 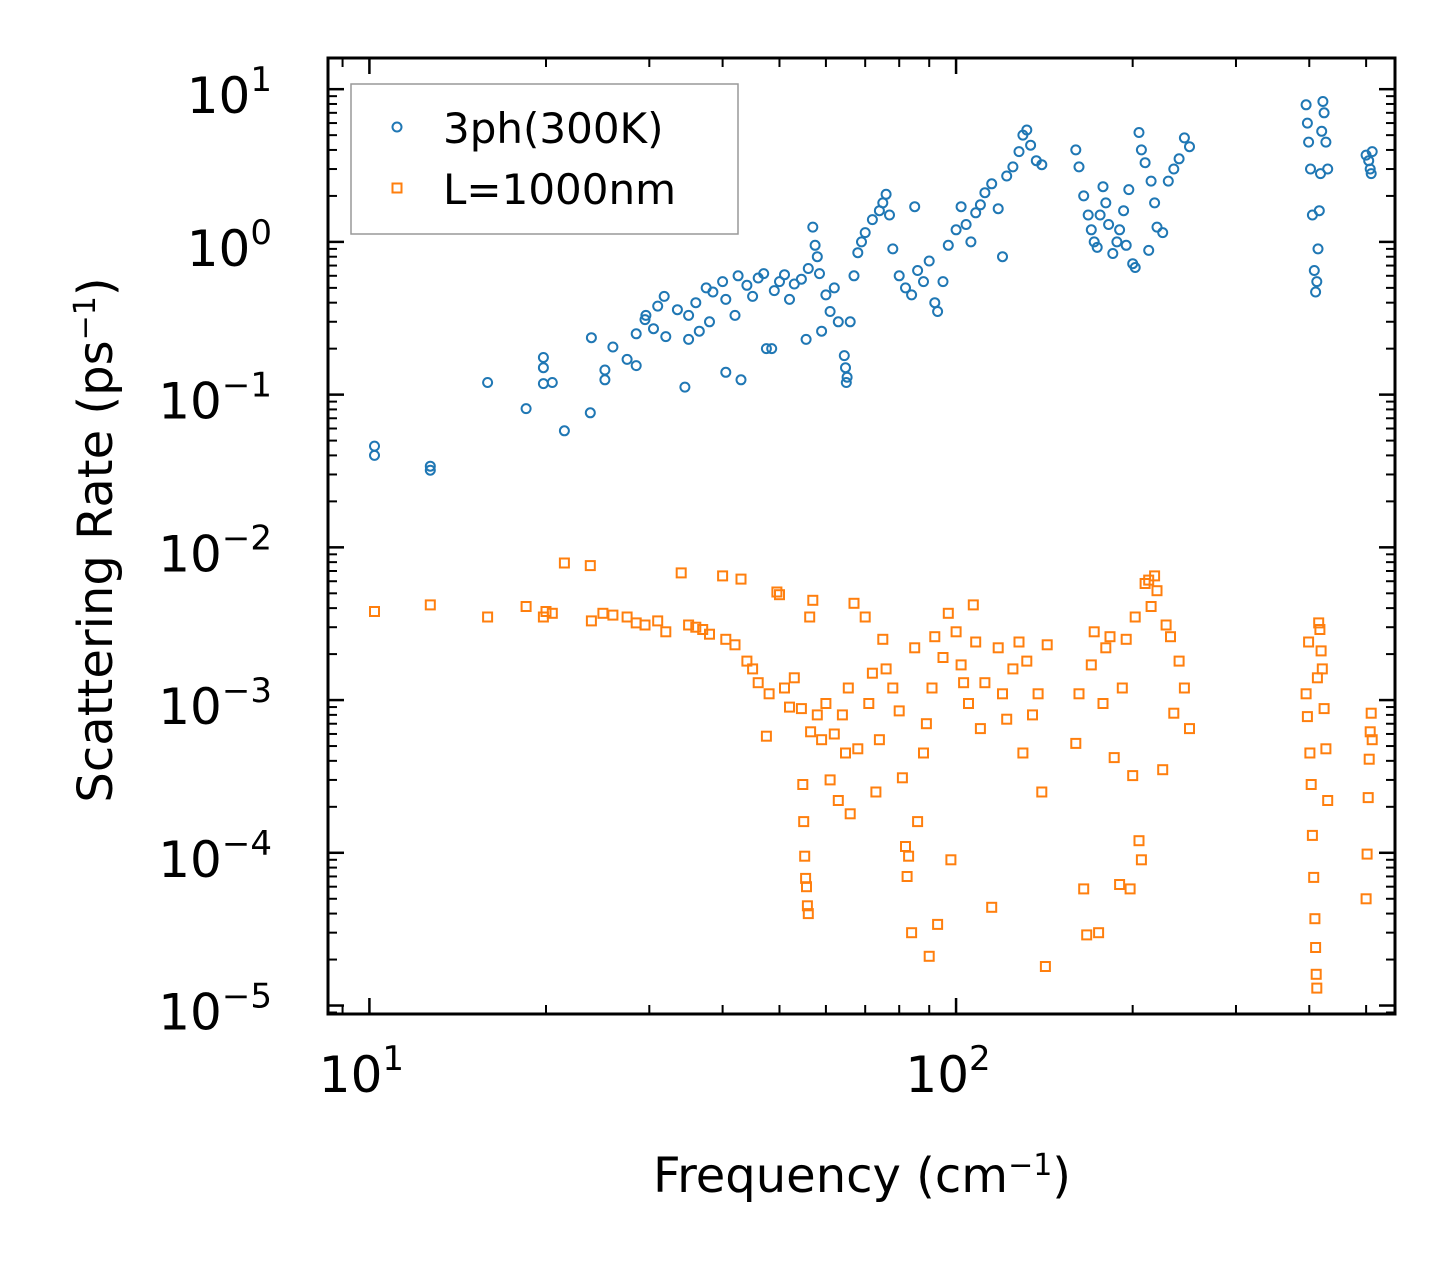 I want to click on x-tick-label: 101, so click(x=361, y=1071).